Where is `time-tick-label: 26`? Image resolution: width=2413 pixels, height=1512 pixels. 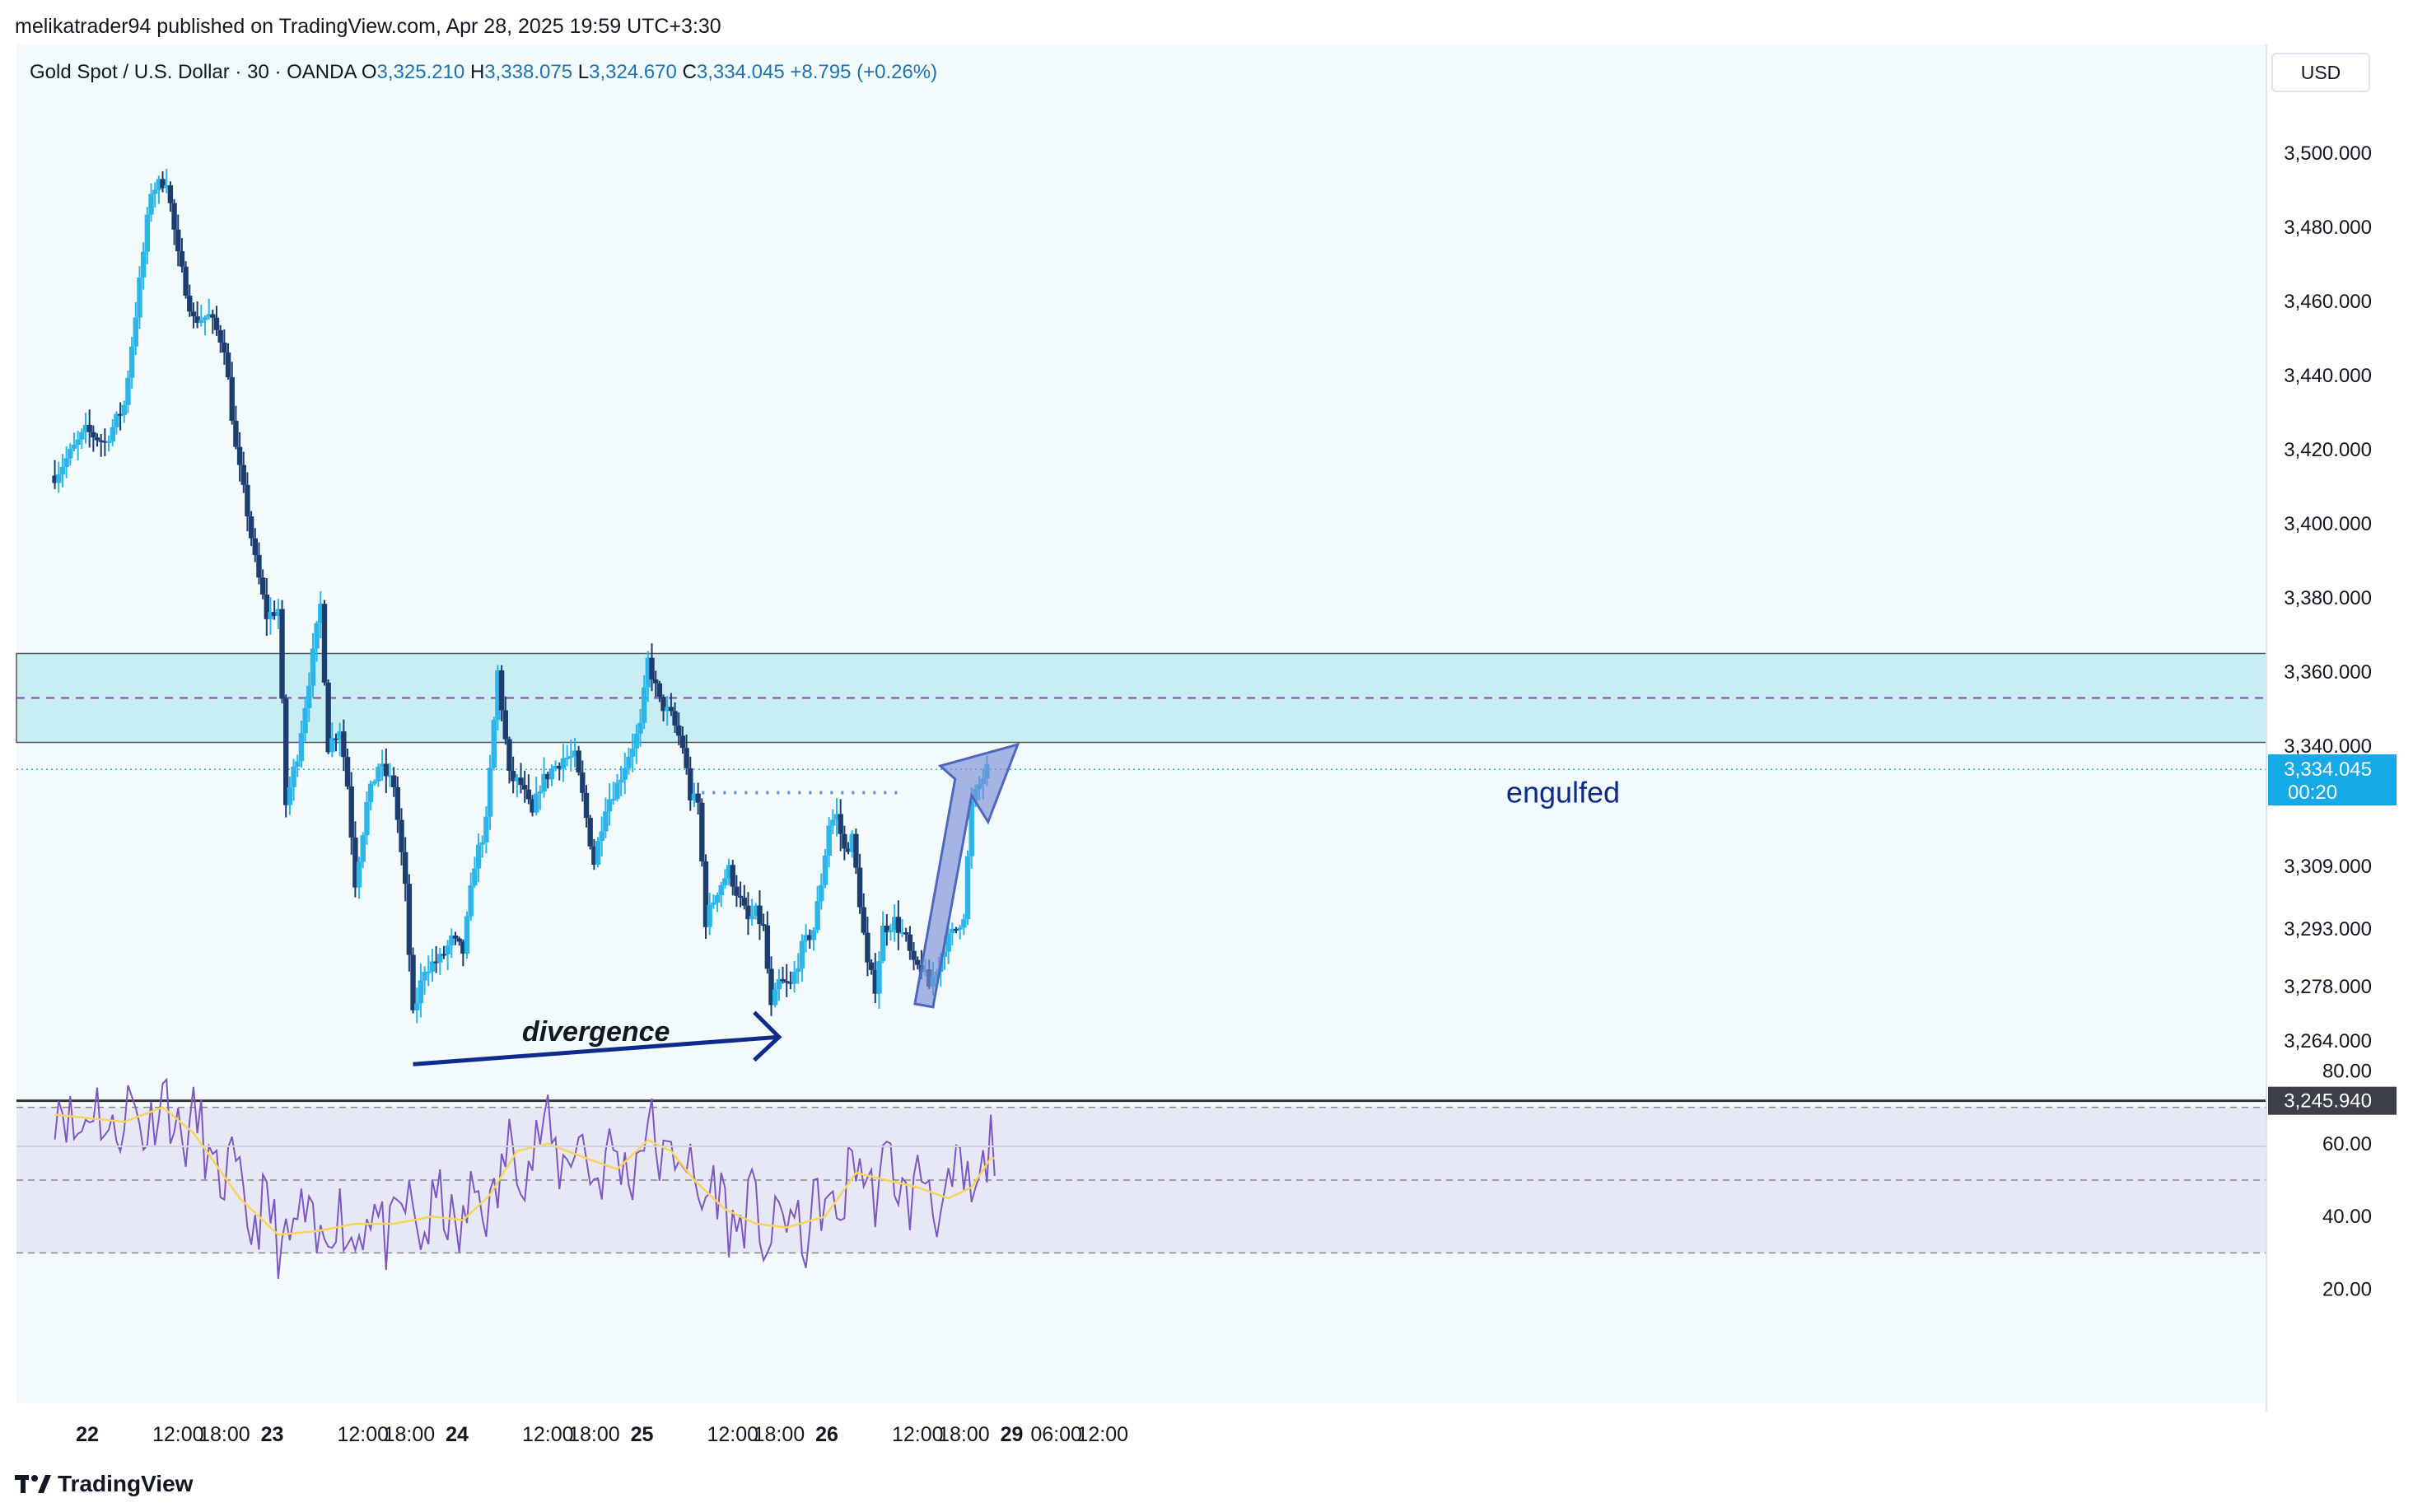
time-tick-label: 26 is located at coordinates (826, 1434).